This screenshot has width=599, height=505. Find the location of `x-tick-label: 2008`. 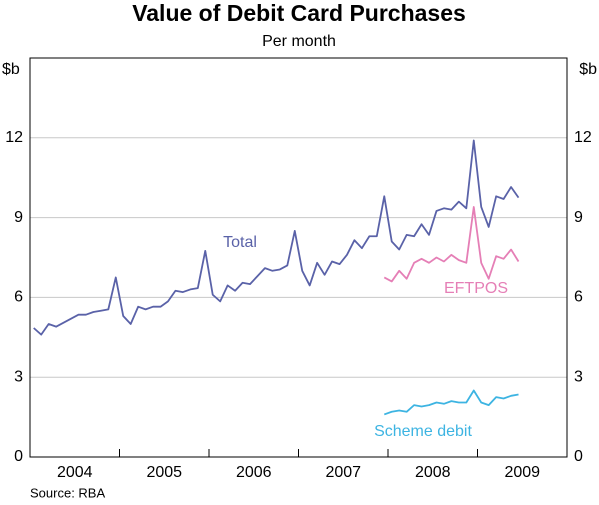

x-tick-label: 2008 is located at coordinates (433, 472).